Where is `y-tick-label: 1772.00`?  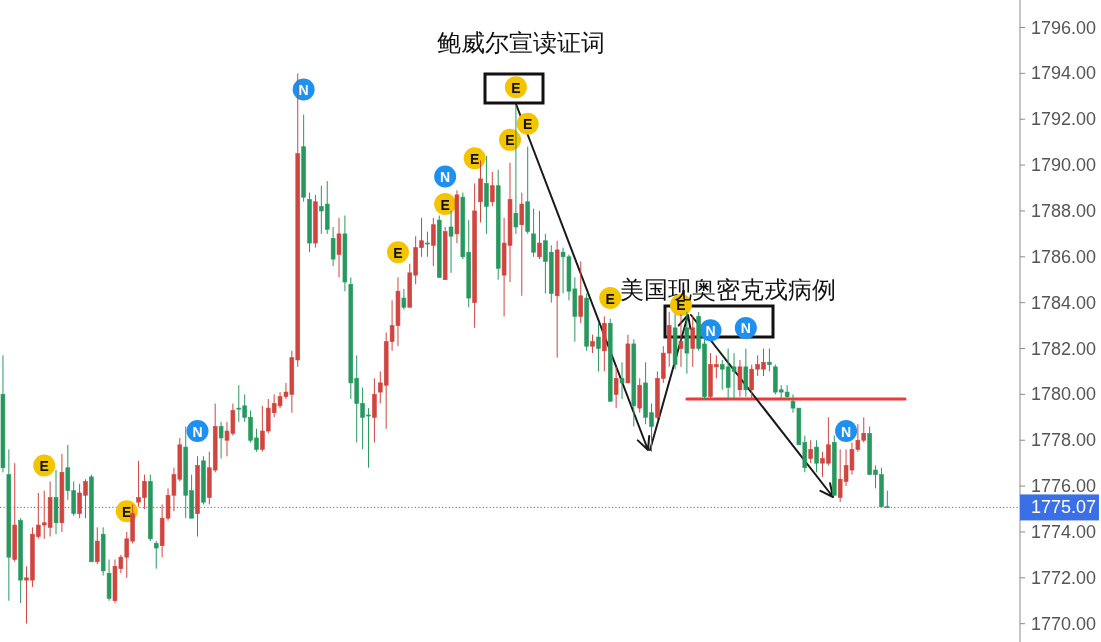
y-tick-label: 1772.00 is located at coordinates (1064, 577).